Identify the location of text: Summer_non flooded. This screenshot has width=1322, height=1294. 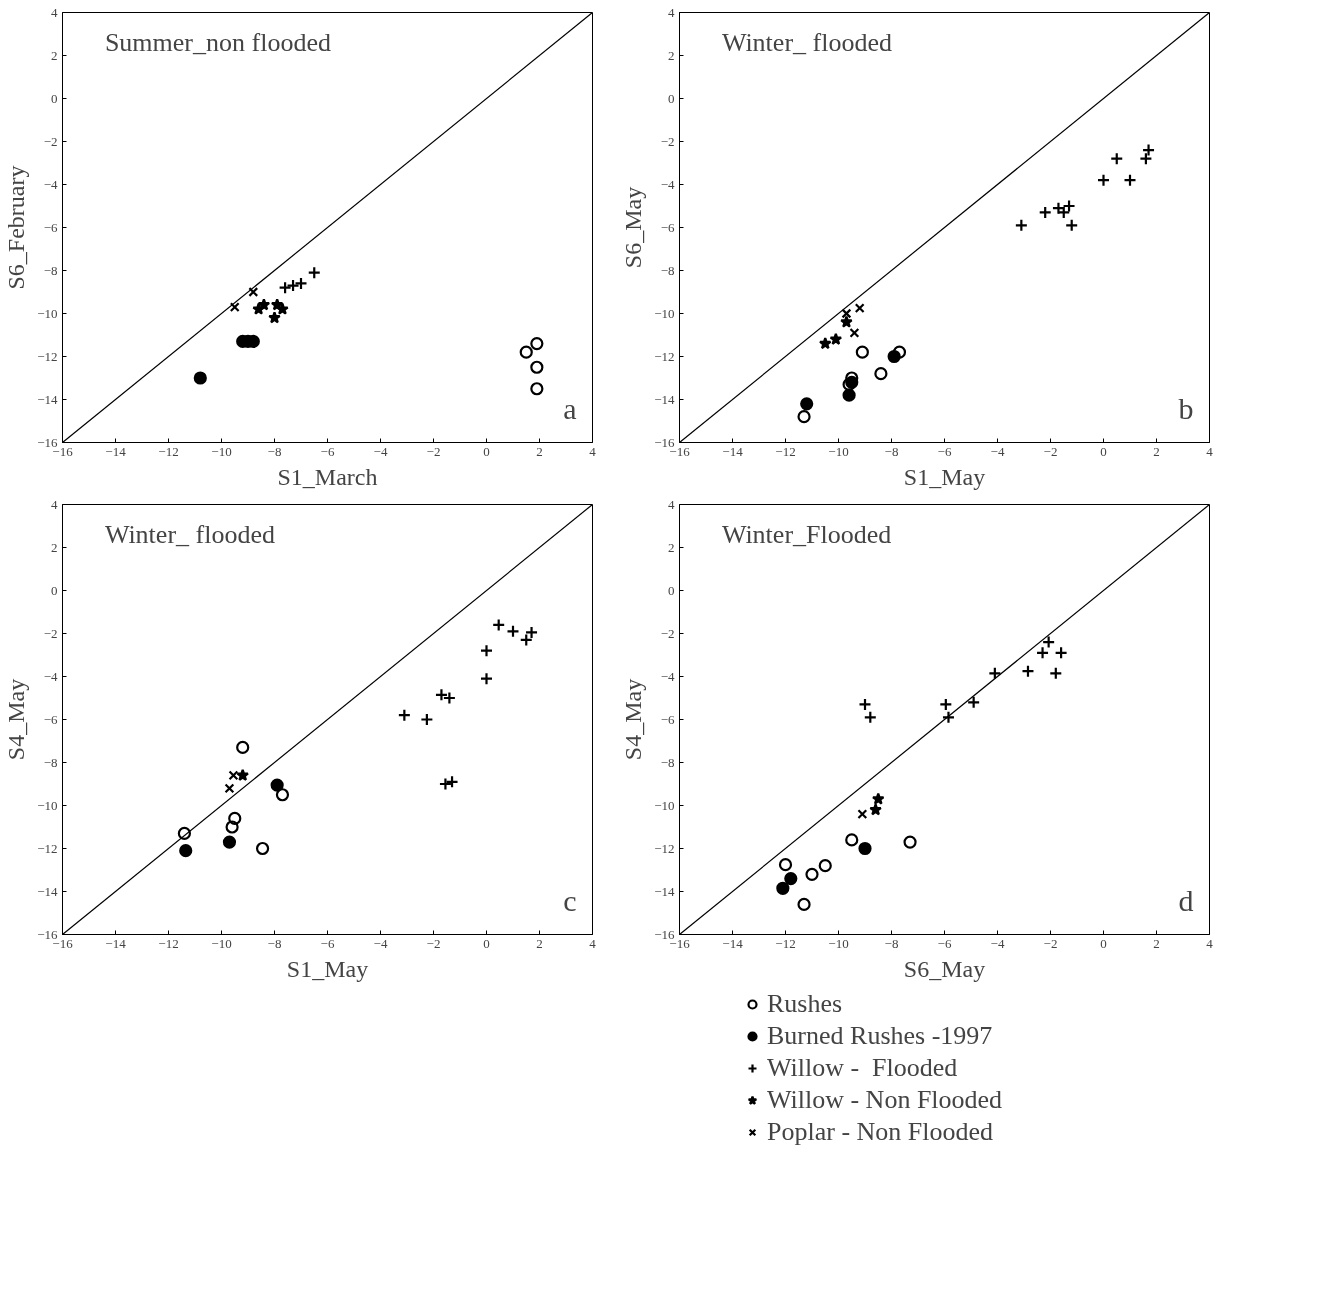
(217, 43).